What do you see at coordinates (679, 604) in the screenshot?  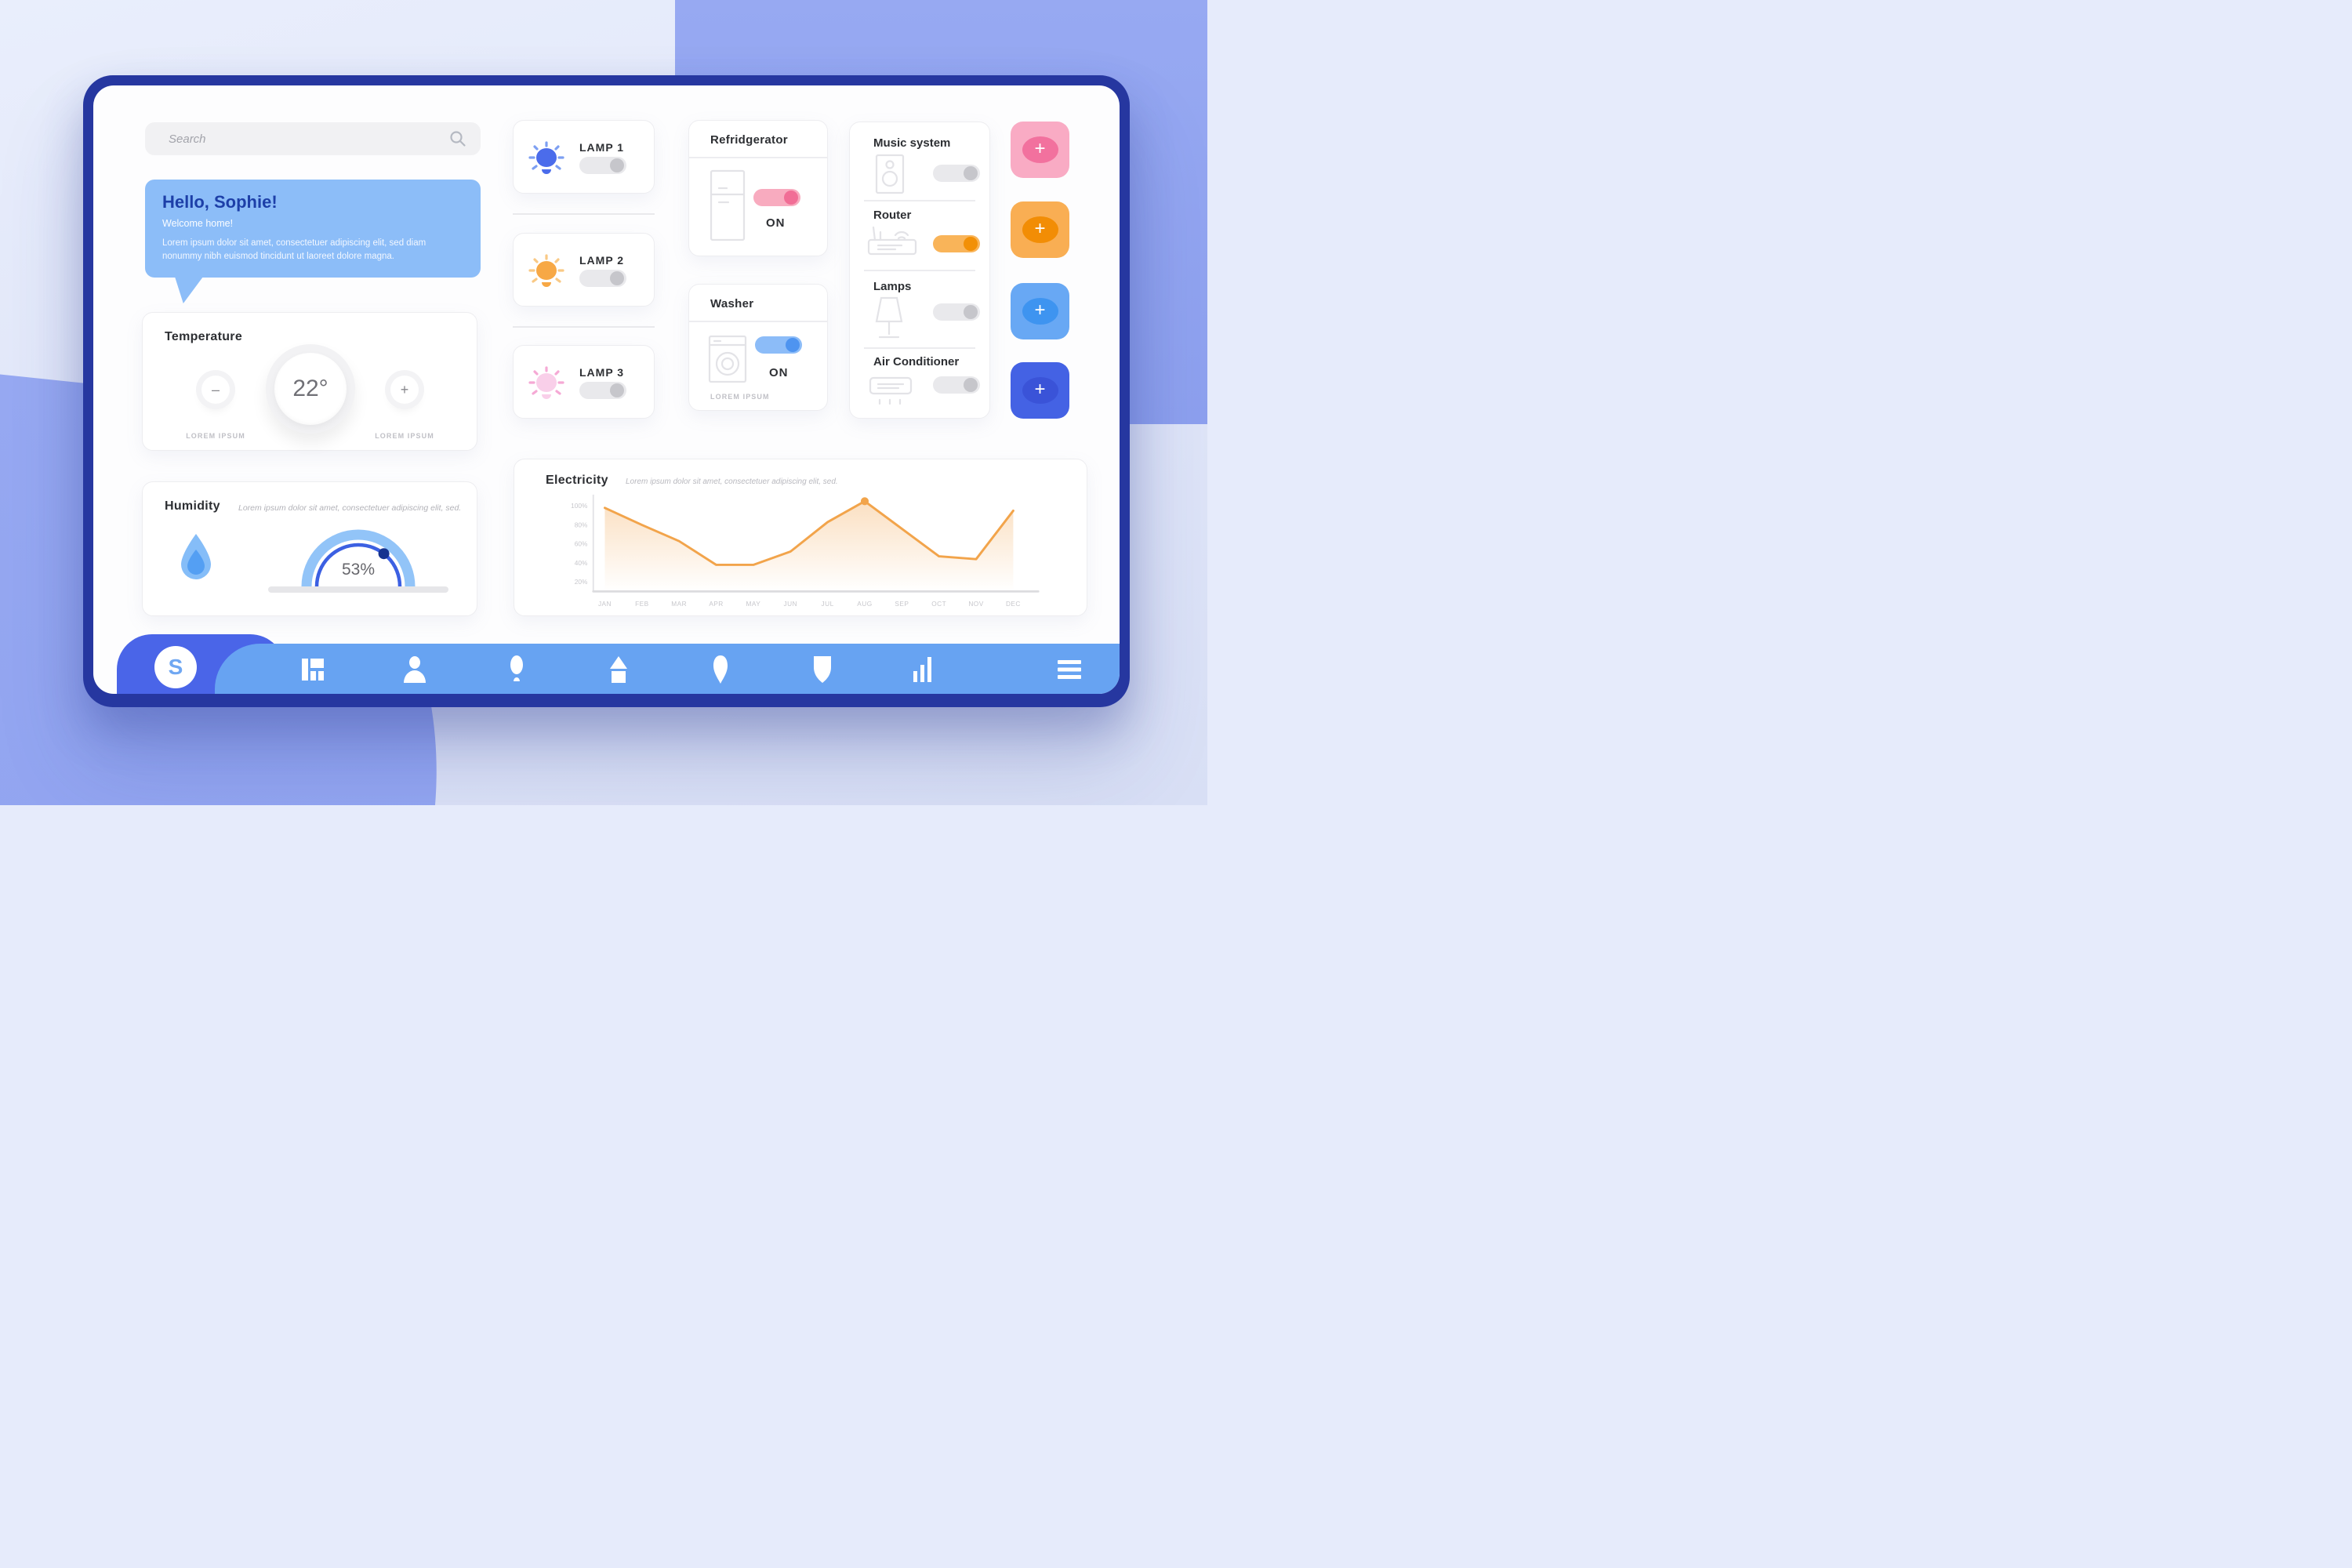 I see `svg-text: MAR` at bounding box center [679, 604].